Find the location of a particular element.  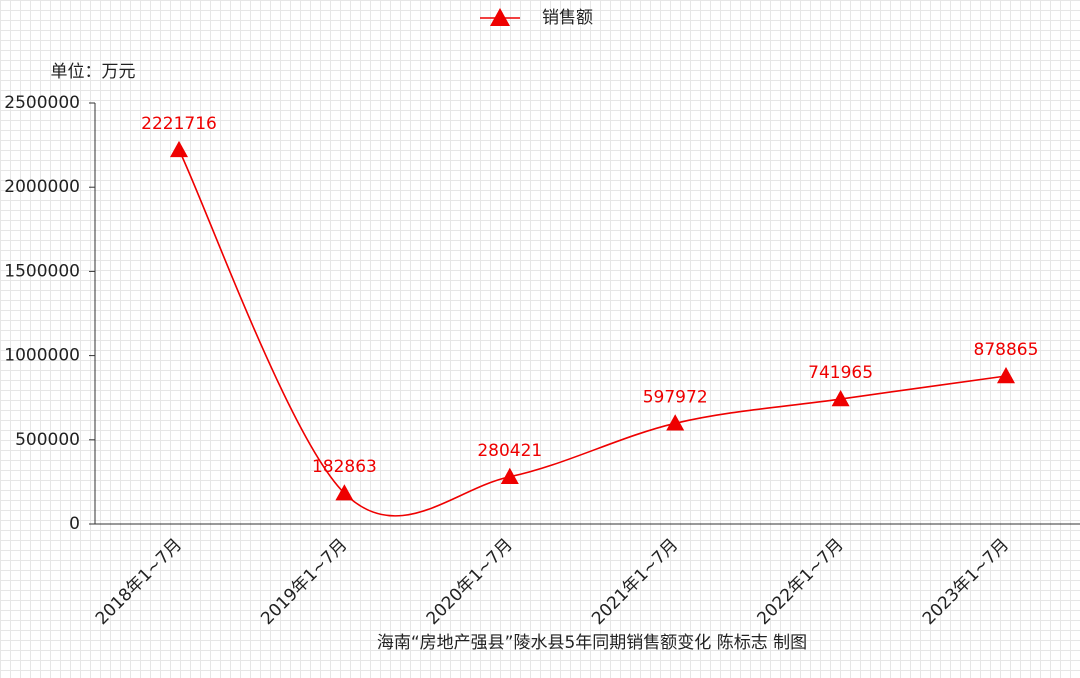

data-label: 280421 is located at coordinates (509, 451).